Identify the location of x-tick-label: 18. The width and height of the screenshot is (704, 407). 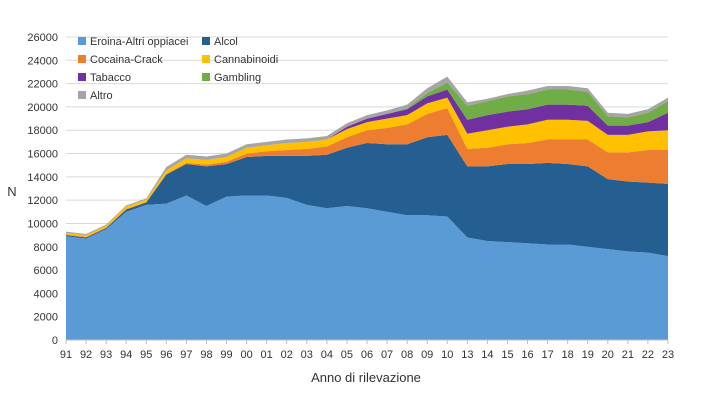
(568, 355).